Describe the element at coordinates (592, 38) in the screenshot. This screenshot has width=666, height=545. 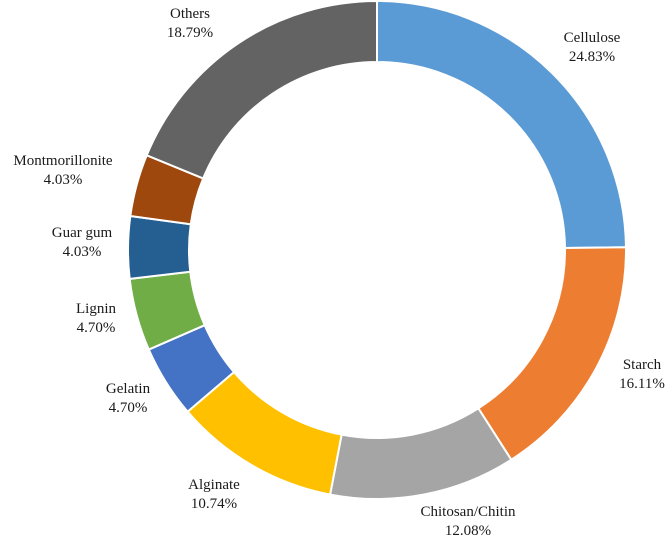
I see `category-label: Cellulose` at that location.